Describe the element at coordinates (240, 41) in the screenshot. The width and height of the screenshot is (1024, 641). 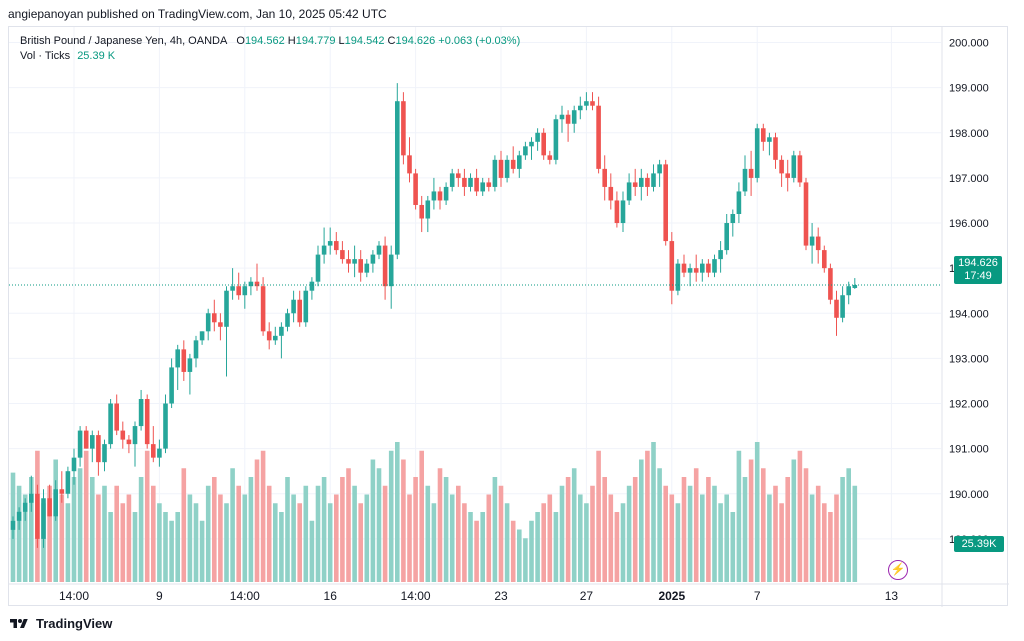
I see `open-label: O` at that location.